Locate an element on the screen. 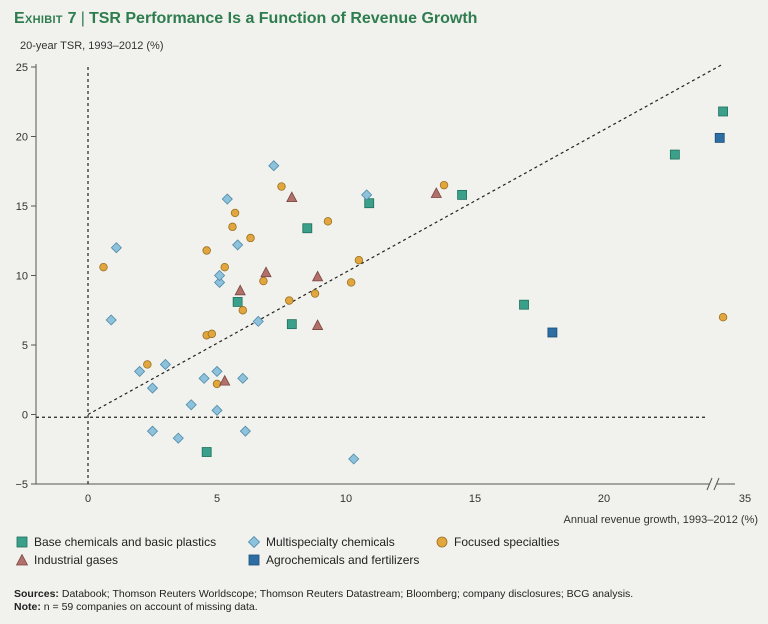  legend-item-industrial-gases: Industrial gases is located at coordinates (67, 560).